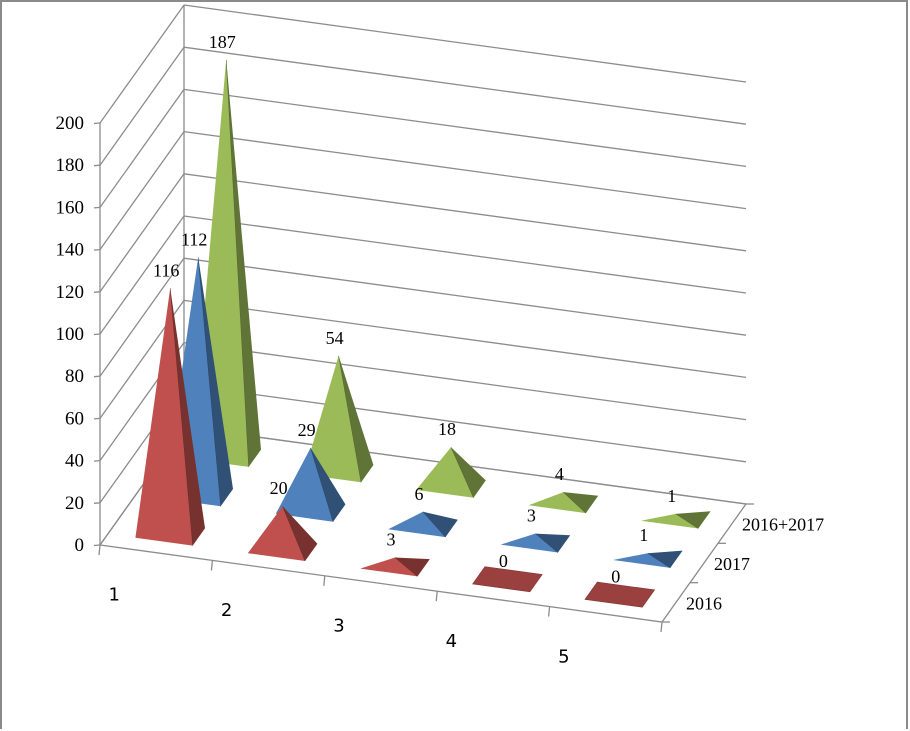 The height and width of the screenshot is (731, 910). I want to click on pyramid-bar: 0, so click(620, 587).